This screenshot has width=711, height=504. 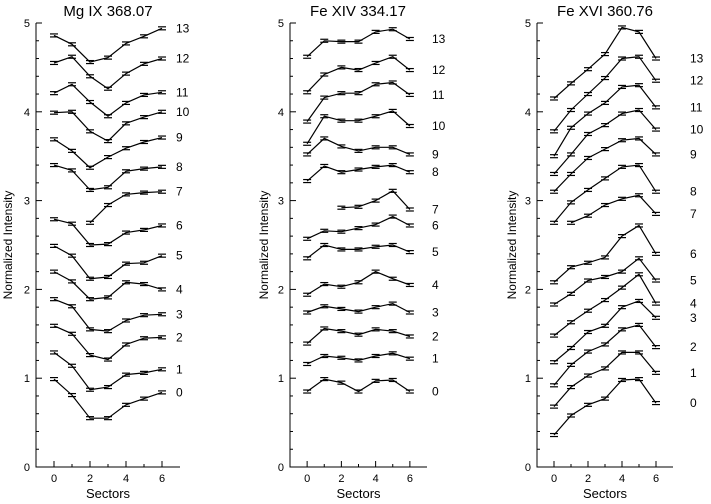 I want to click on y-tick-label: 1, so click(x=27, y=379).